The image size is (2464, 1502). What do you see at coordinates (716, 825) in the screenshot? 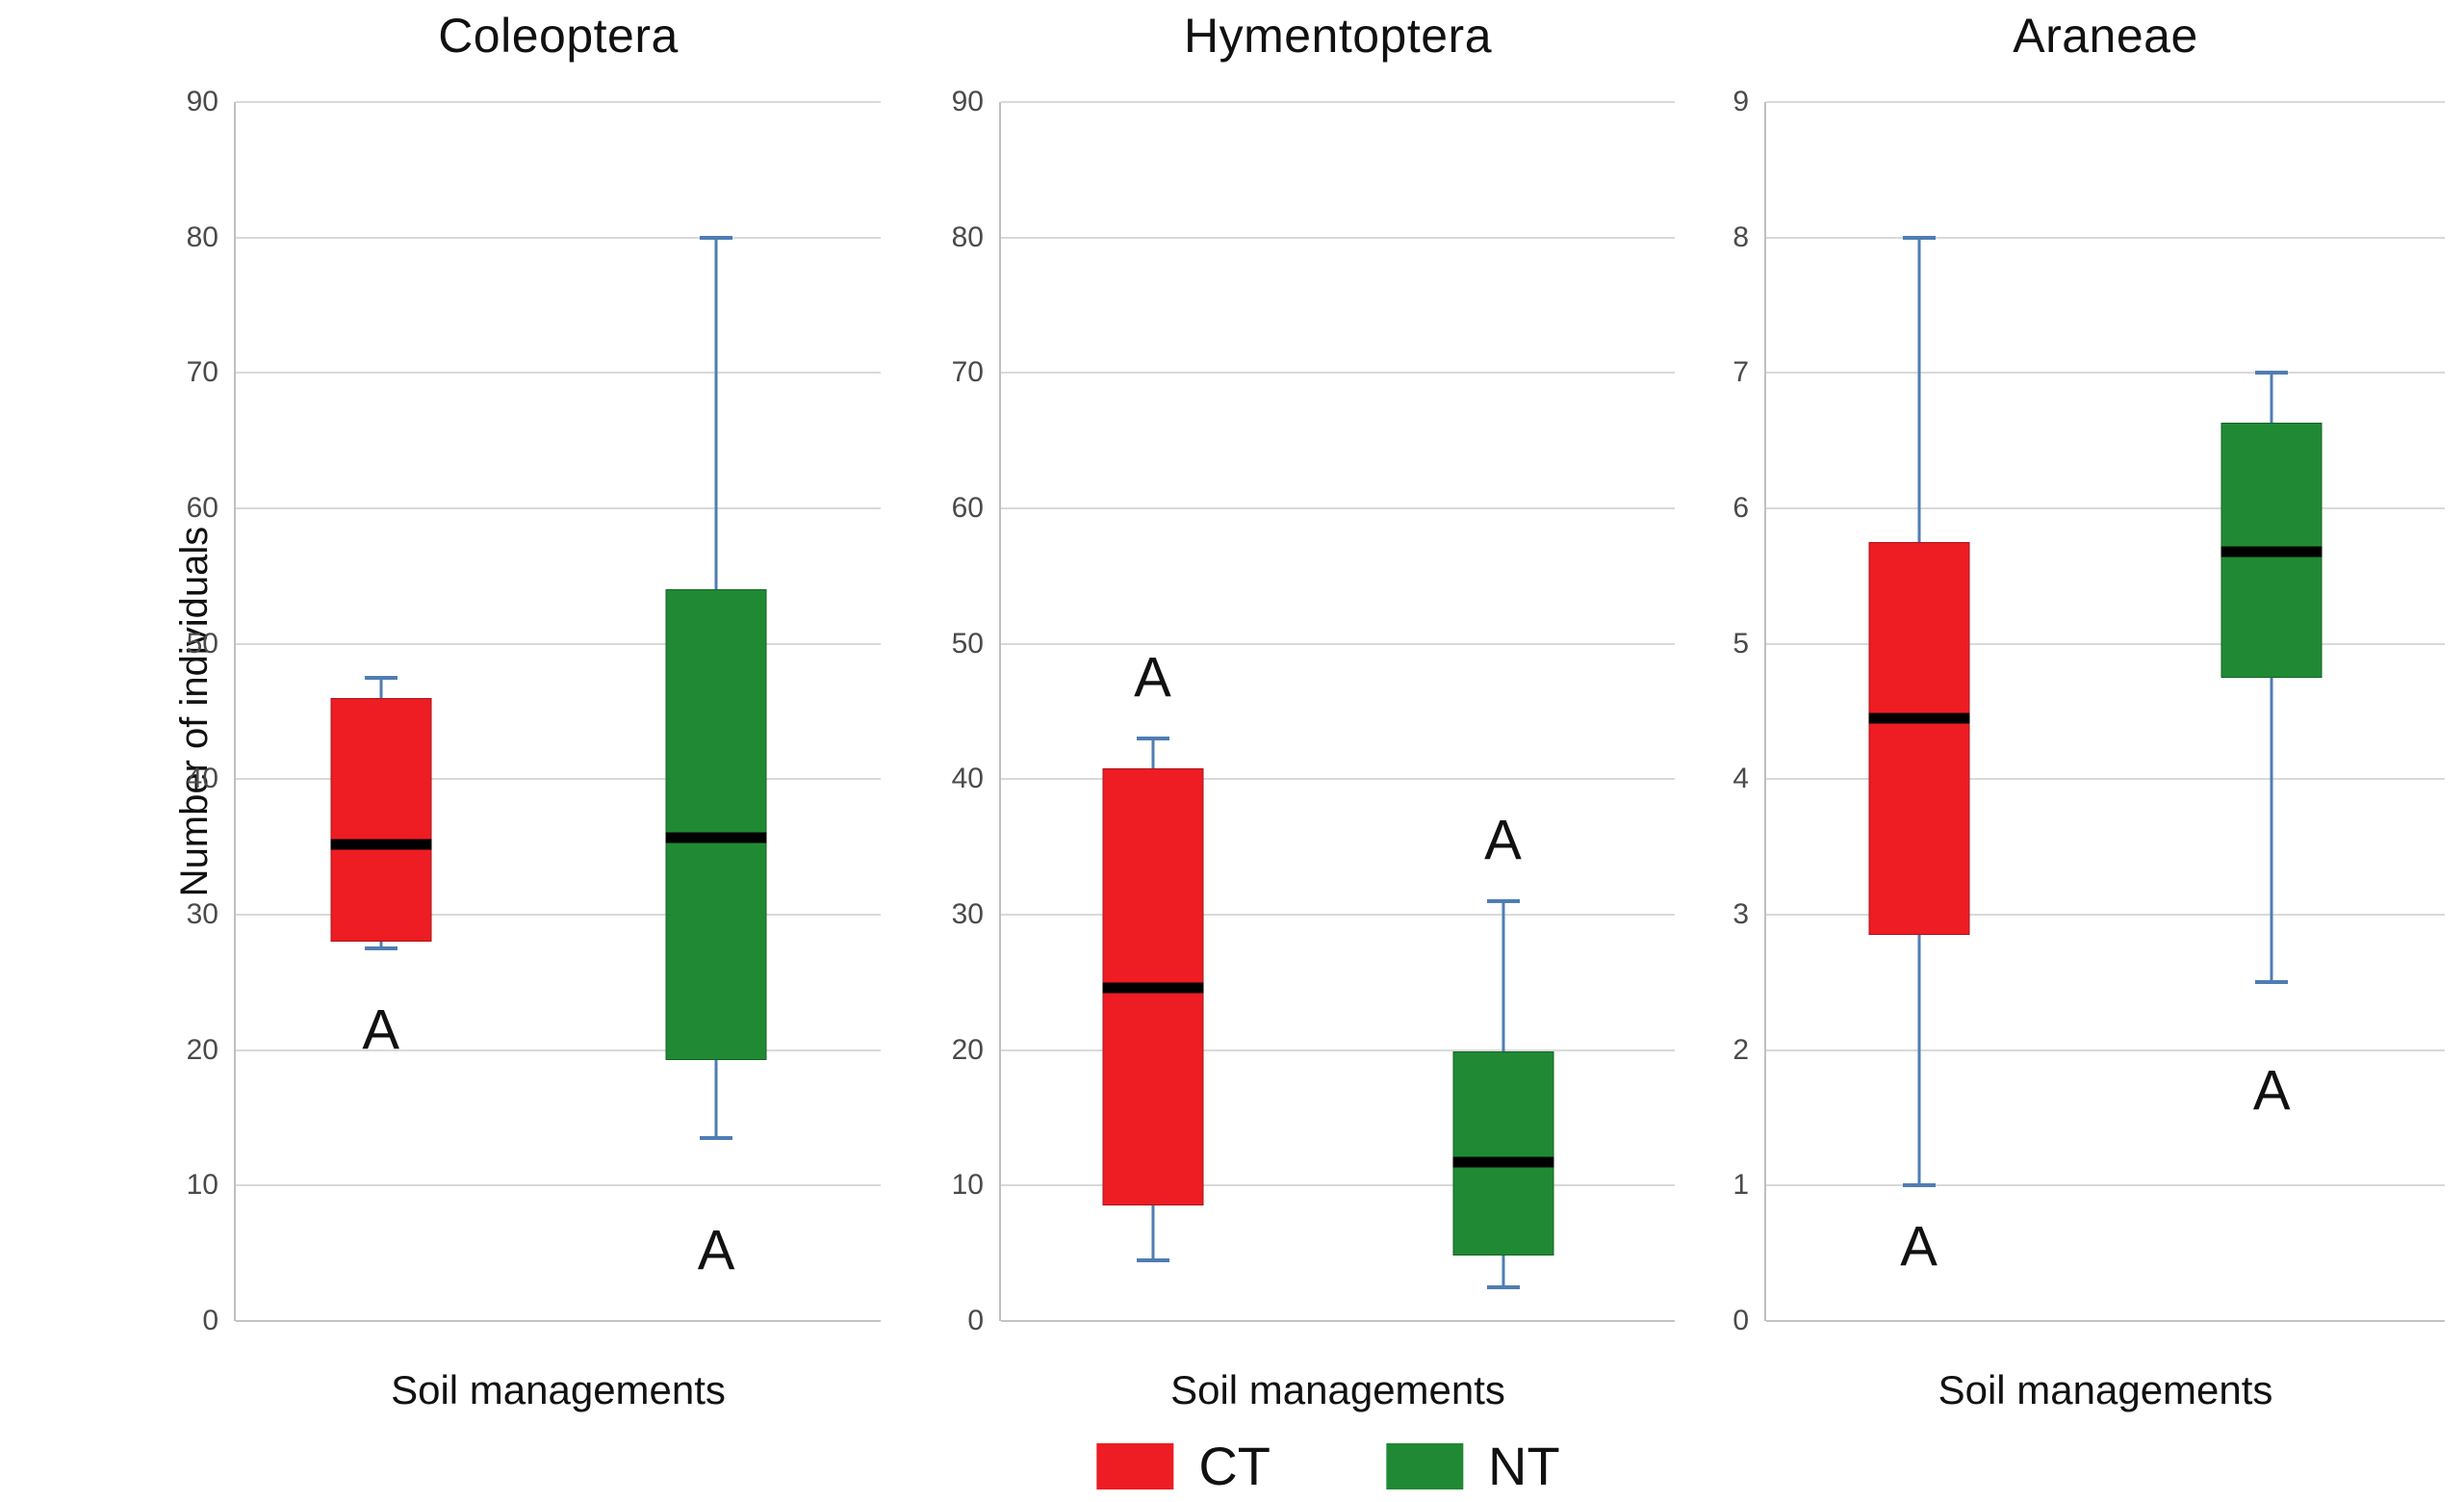
I see `box-nt` at bounding box center [716, 825].